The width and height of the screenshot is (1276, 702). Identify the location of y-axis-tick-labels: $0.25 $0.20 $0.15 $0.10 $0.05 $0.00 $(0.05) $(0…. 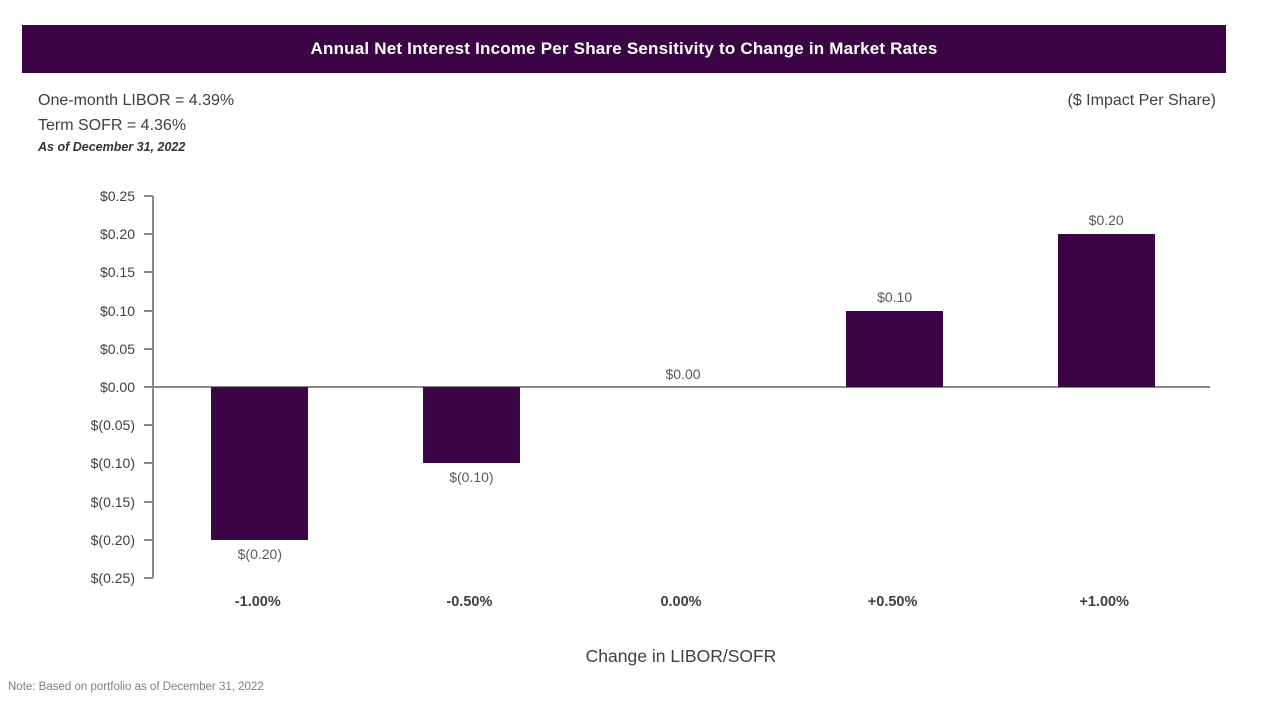
(67, 387).